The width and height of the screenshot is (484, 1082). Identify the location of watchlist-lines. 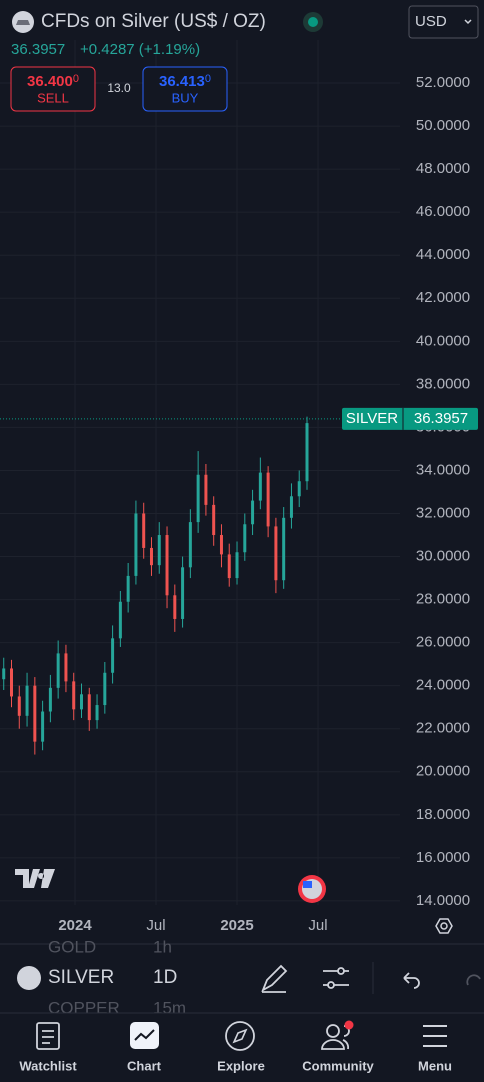
(48, 1037).